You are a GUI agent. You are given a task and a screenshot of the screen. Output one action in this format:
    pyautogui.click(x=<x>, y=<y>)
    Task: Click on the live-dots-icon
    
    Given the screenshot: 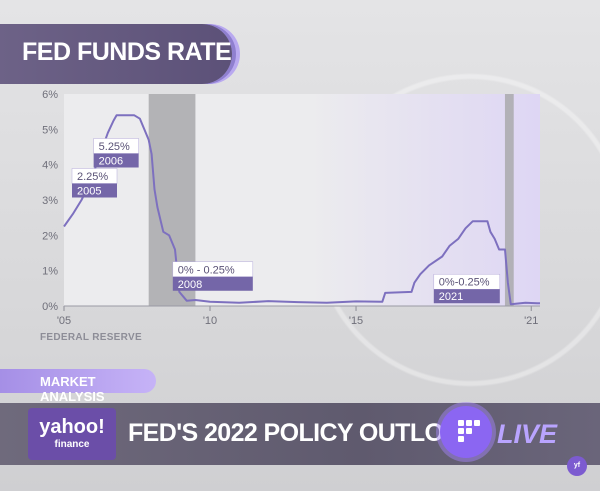 What is the action you would take?
    pyautogui.click(x=469, y=431)
    